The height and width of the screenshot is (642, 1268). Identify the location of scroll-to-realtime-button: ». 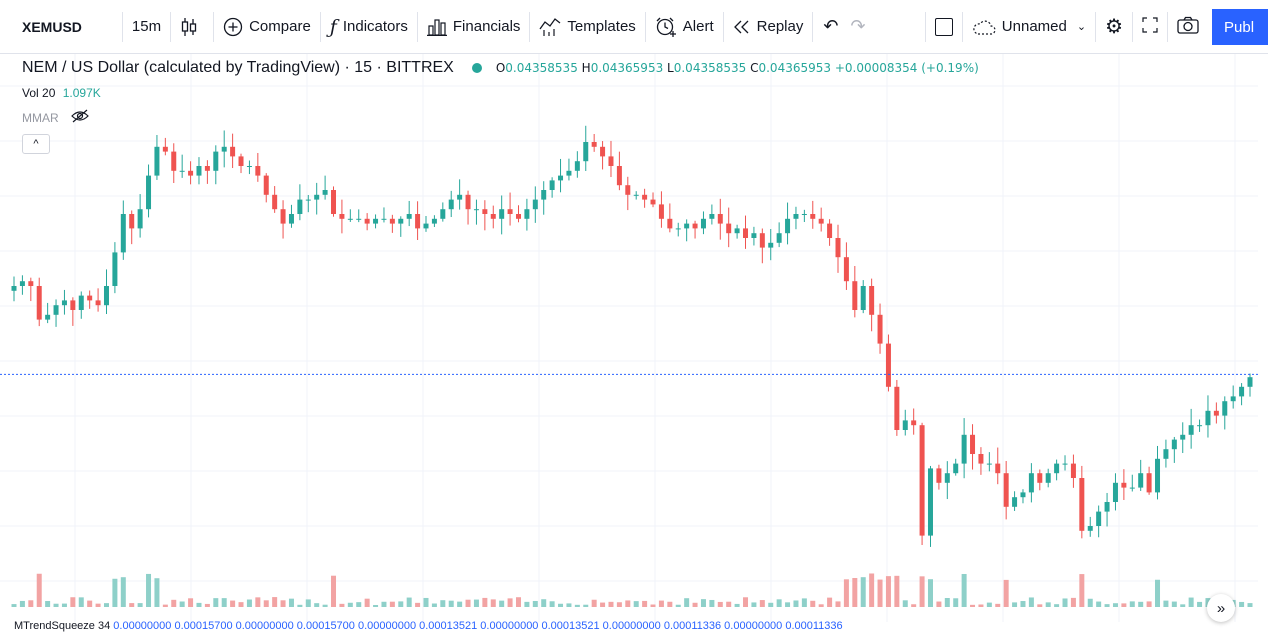
(1221, 608).